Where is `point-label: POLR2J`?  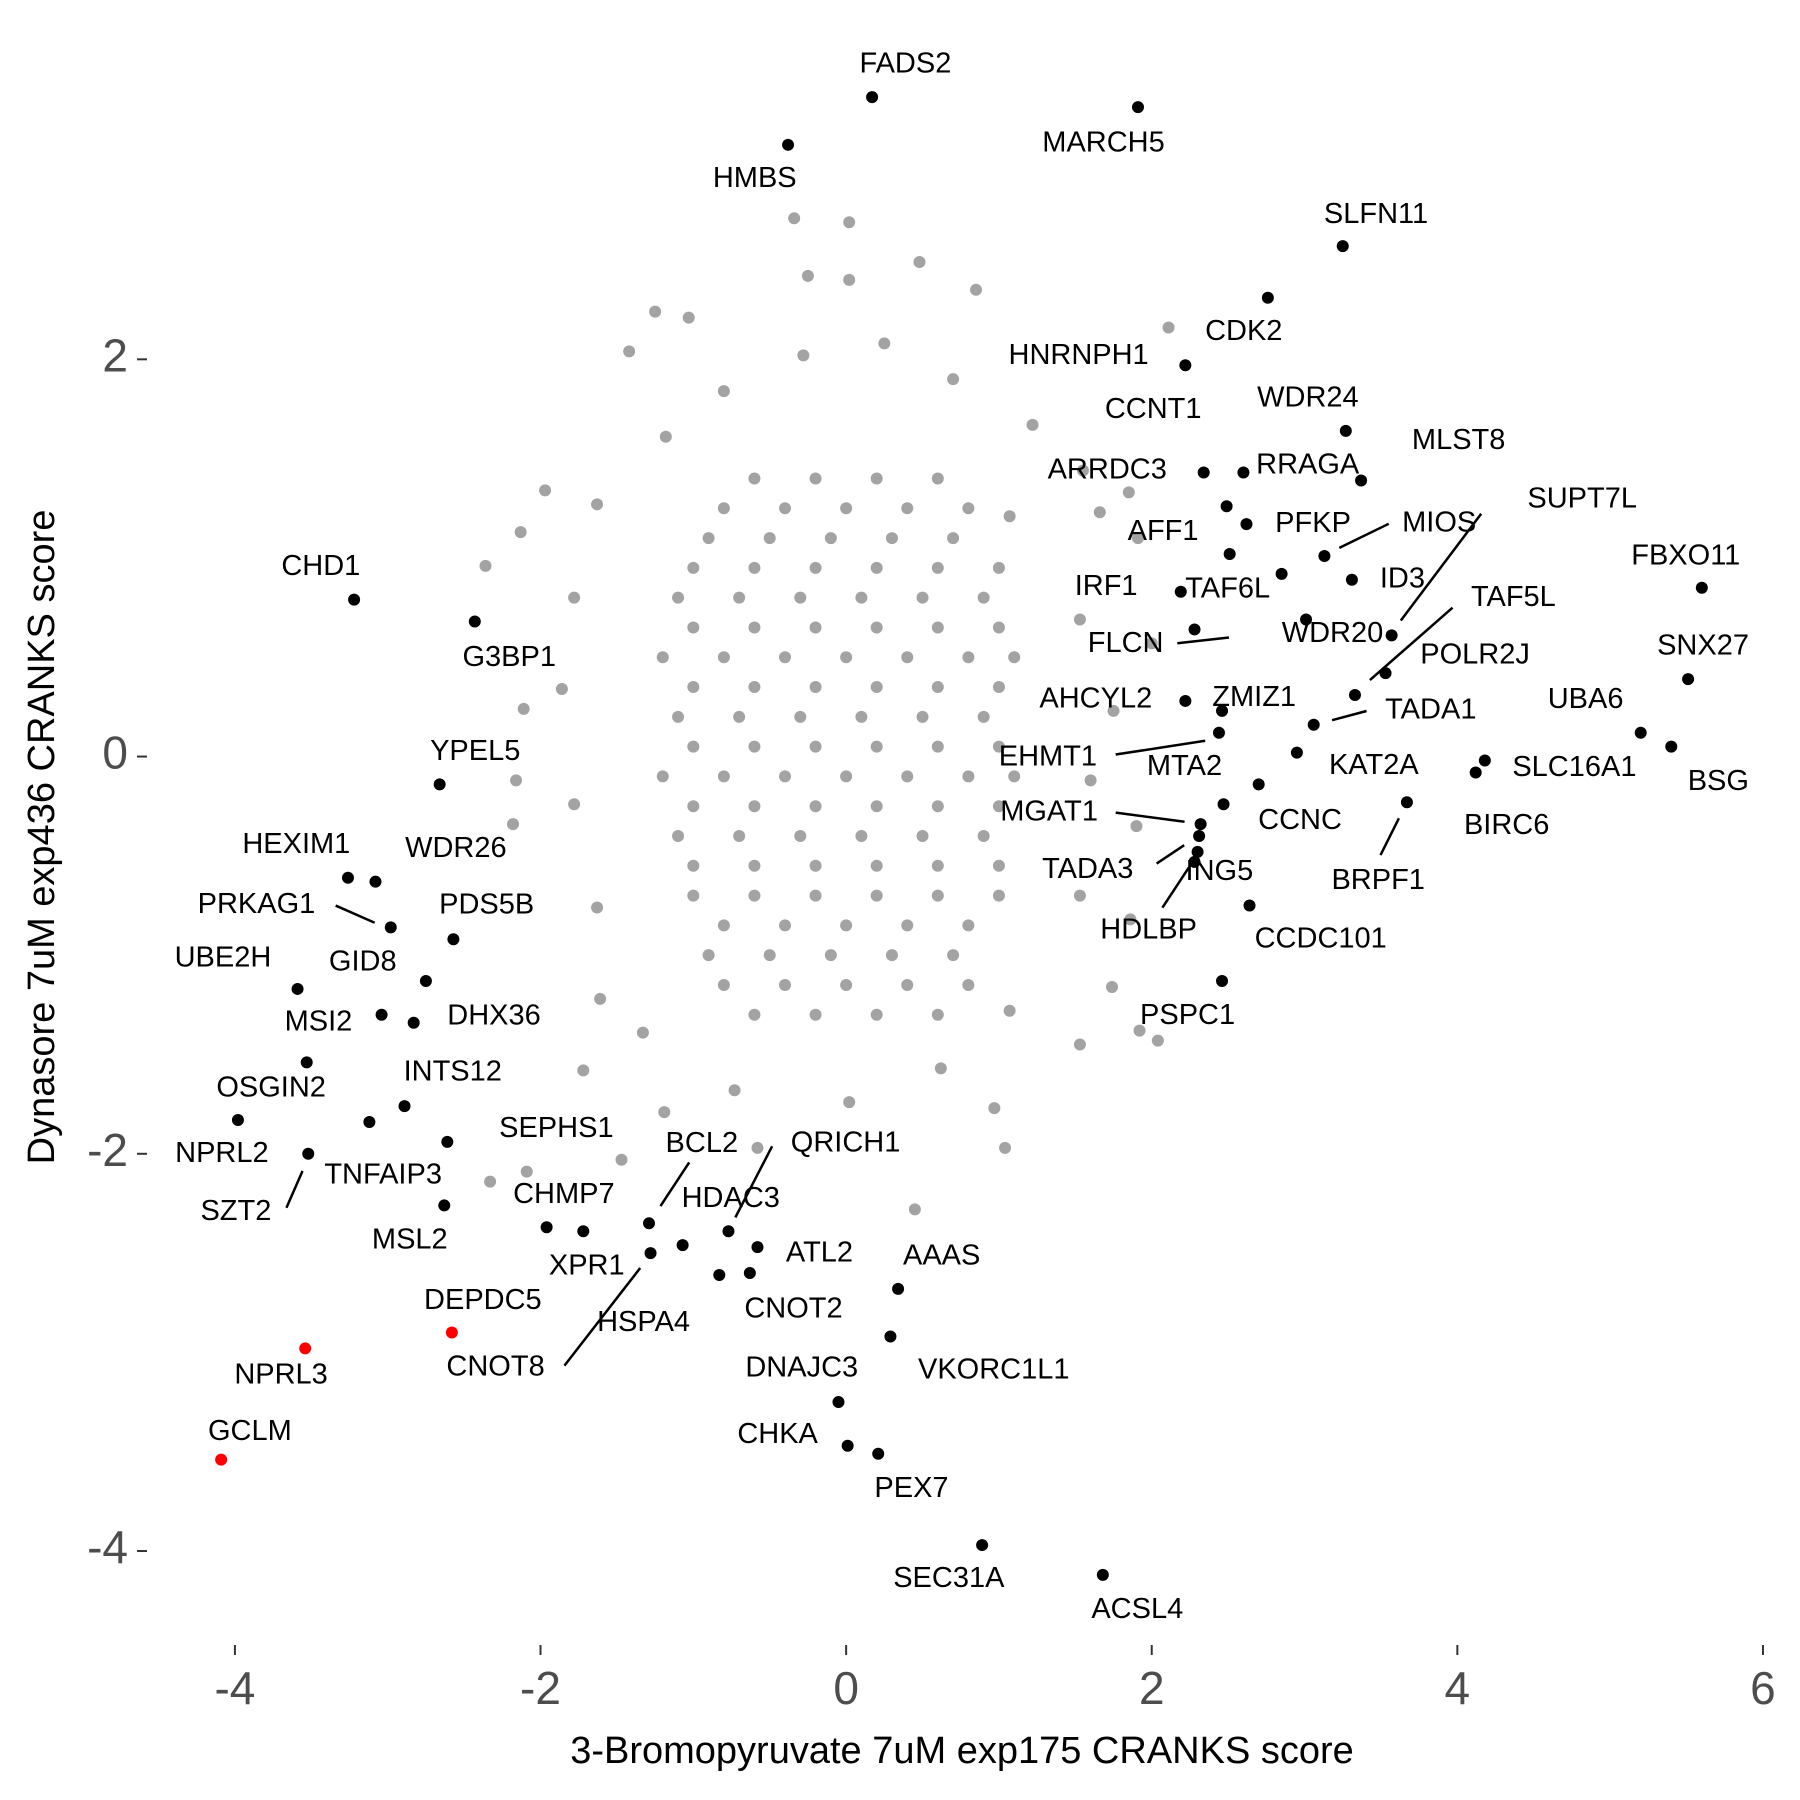
point-label: POLR2J is located at coordinates (1475, 655).